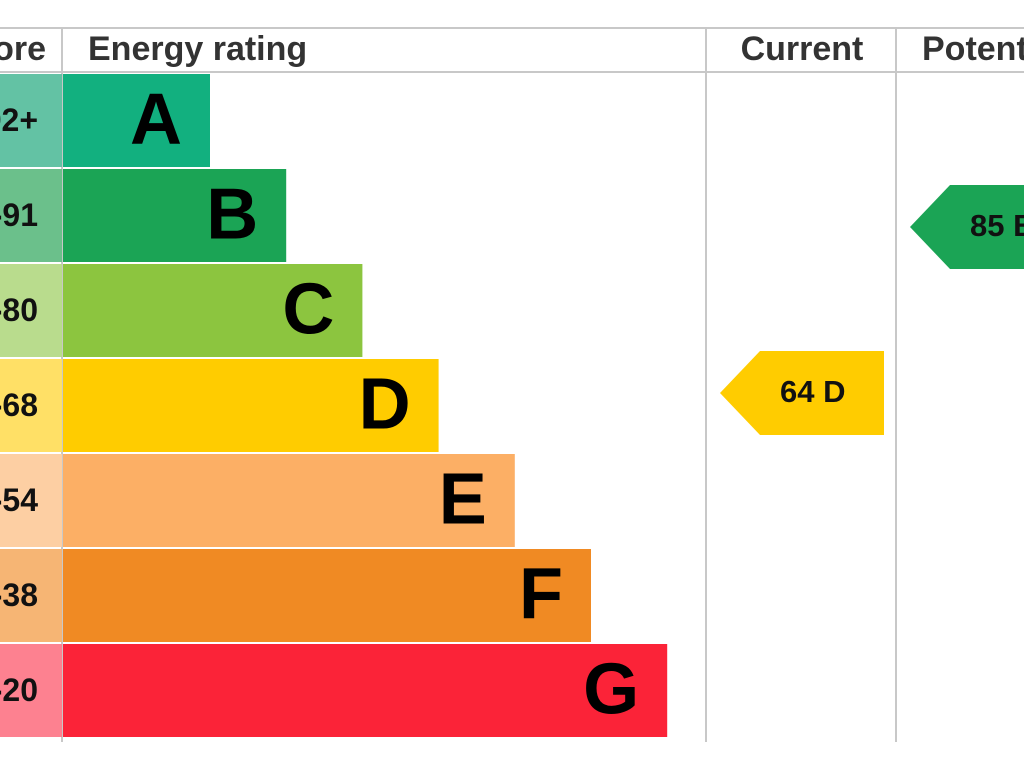 The width and height of the screenshot is (1024, 768). What do you see at coordinates (156, 120) in the screenshot?
I see `band-letter: A` at bounding box center [156, 120].